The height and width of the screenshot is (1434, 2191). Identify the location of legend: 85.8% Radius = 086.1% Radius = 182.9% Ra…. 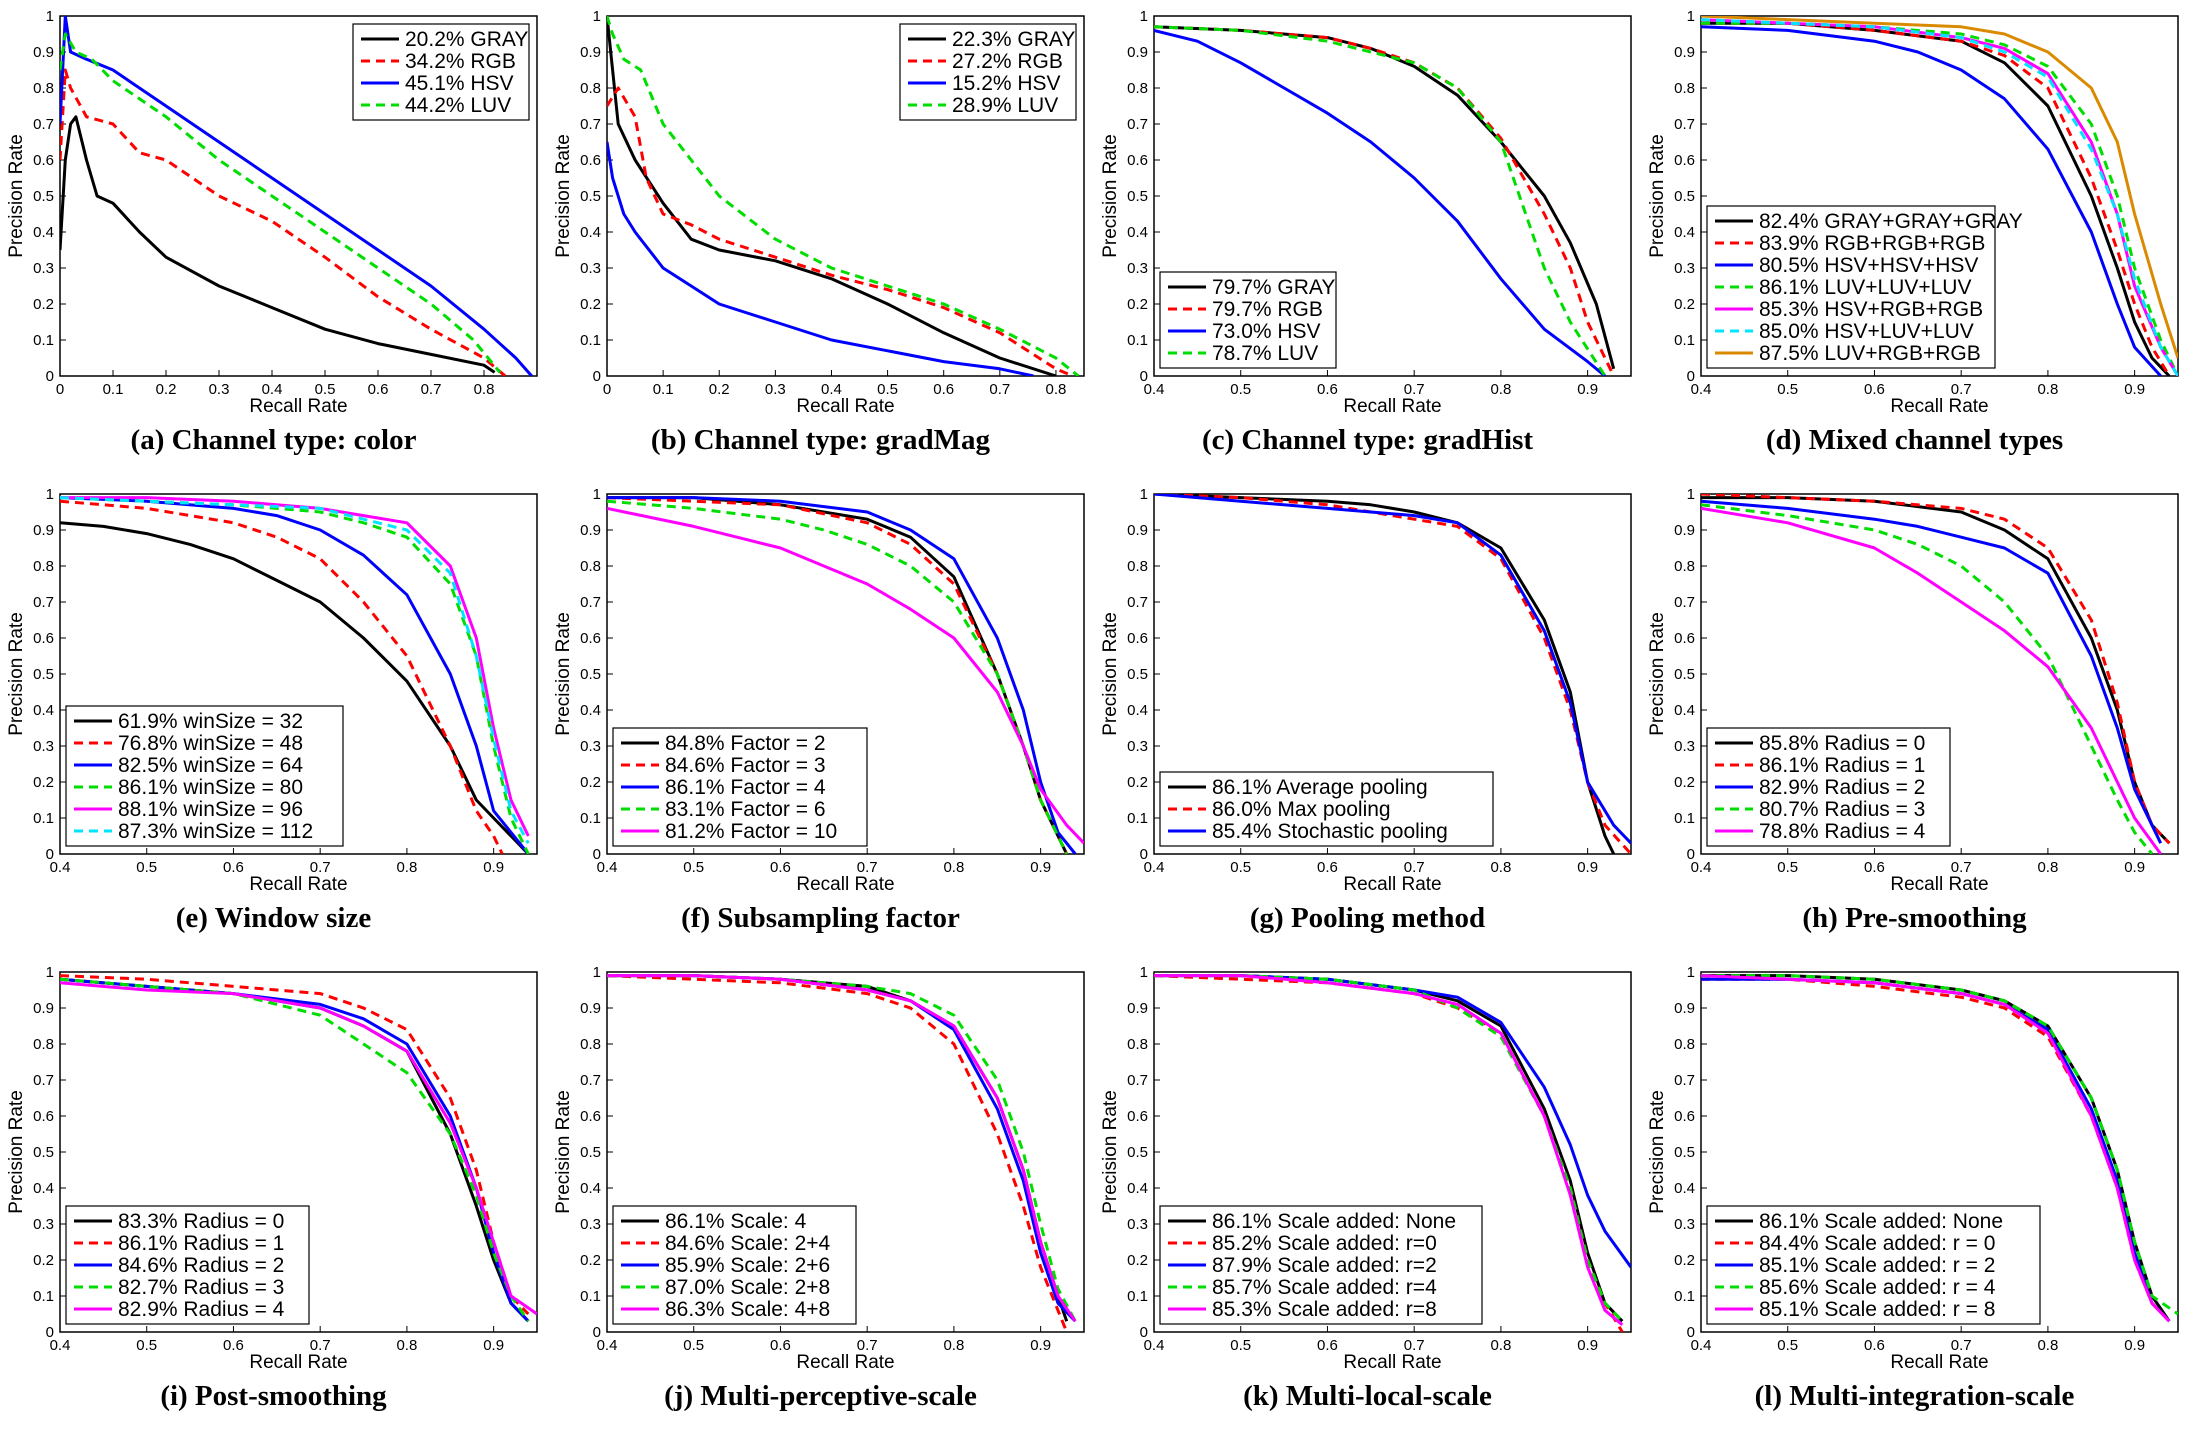
(1828, 787).